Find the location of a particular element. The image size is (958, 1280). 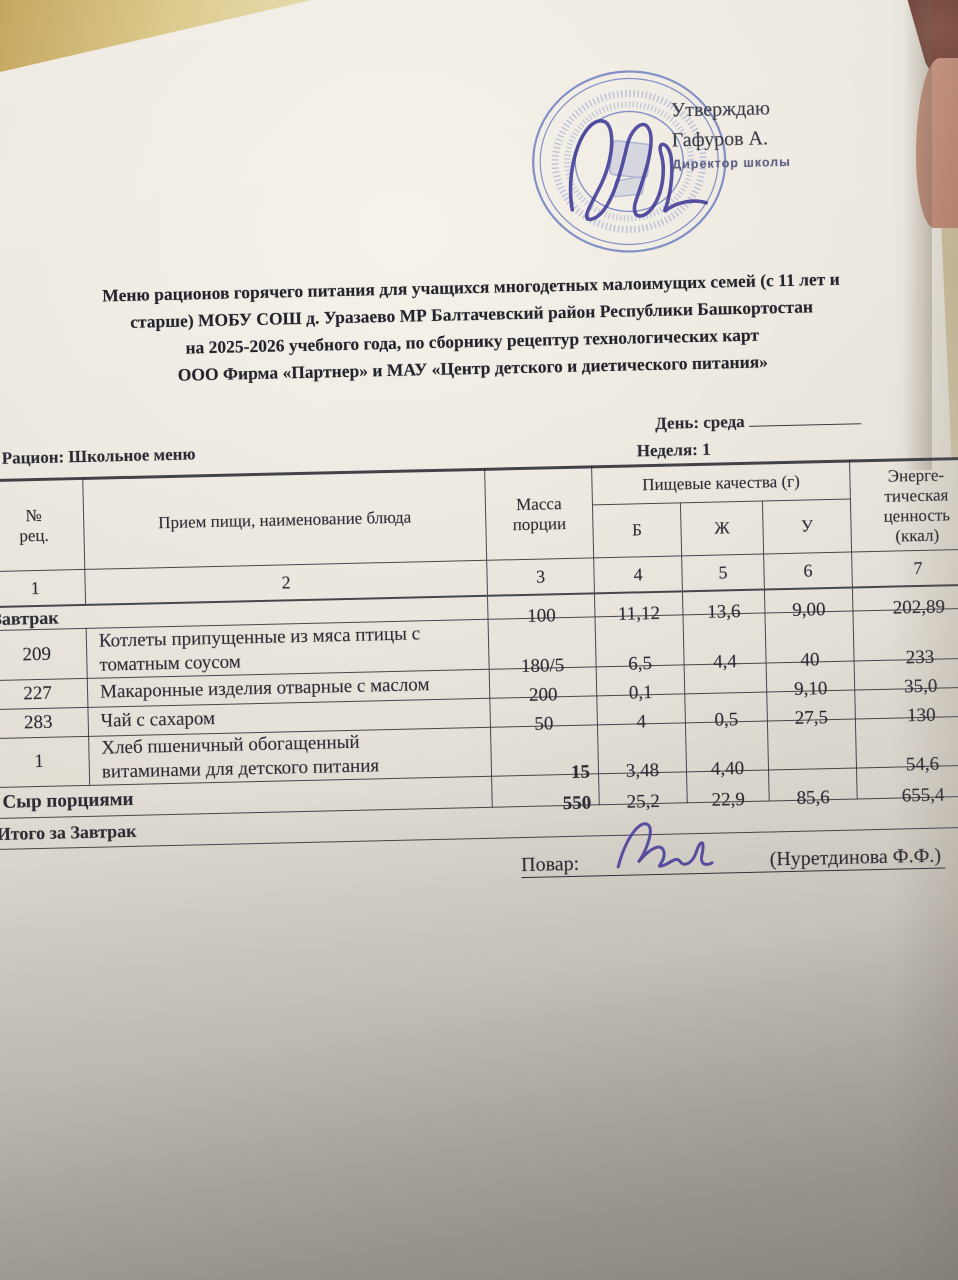

header-fat: Ж is located at coordinates (722, 528).